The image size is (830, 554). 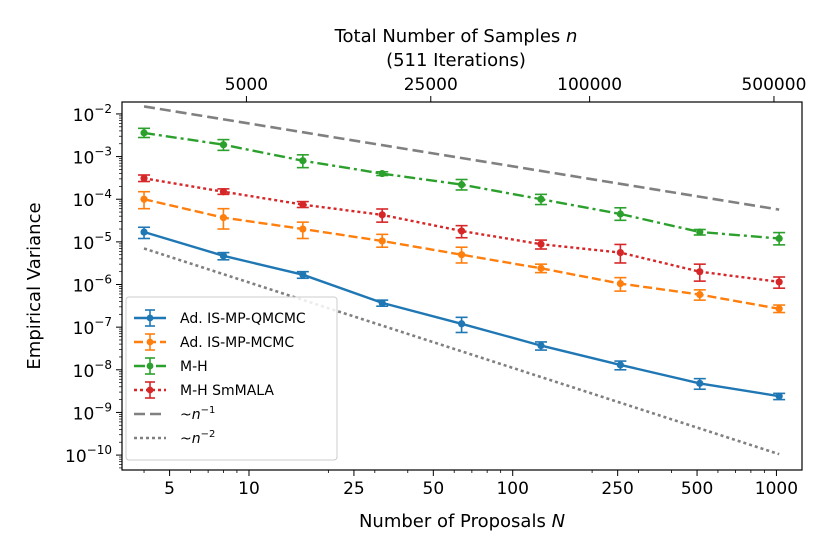 I want to click on y-tick-label: 10⁻⁹, so click(x=92, y=412).